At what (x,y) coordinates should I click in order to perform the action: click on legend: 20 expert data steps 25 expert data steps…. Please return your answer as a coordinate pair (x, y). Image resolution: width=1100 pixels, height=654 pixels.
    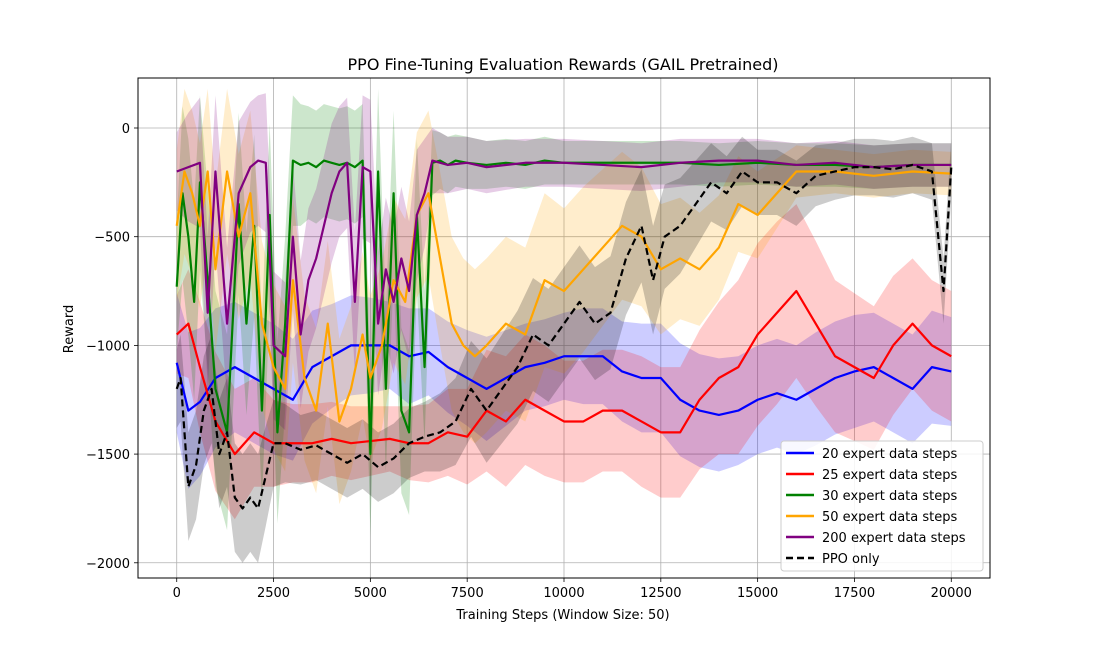
    Looking at the image, I should click on (882, 506).